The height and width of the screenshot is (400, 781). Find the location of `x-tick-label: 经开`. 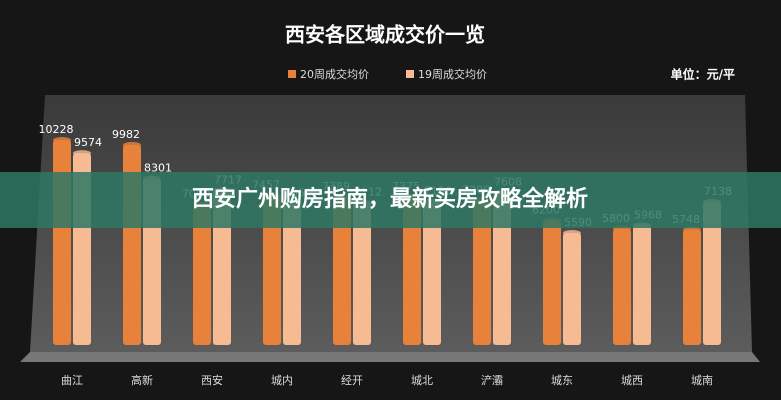

x-tick-label: 经开 is located at coordinates (352, 380).